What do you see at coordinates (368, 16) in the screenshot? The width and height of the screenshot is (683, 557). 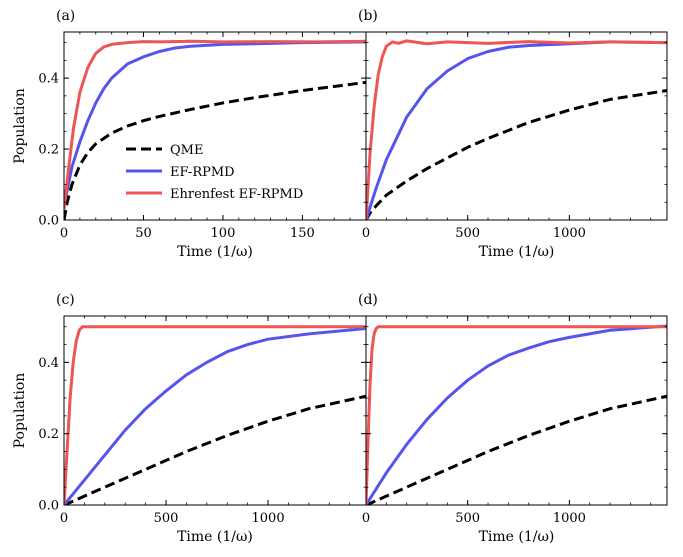 I see `panel-label: (b)` at bounding box center [368, 16].